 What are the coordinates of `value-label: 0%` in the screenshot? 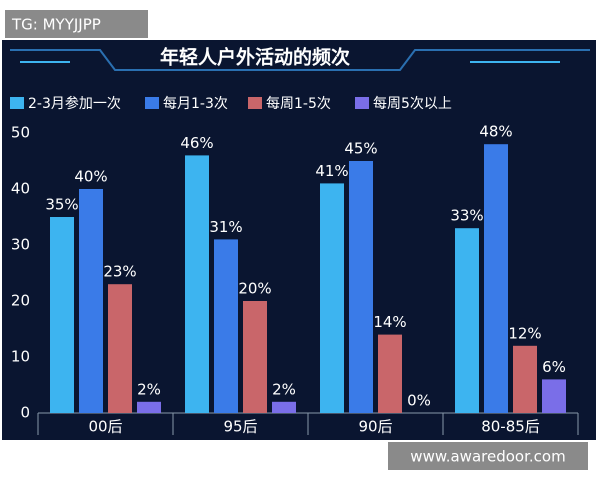 It's located at (419, 401).